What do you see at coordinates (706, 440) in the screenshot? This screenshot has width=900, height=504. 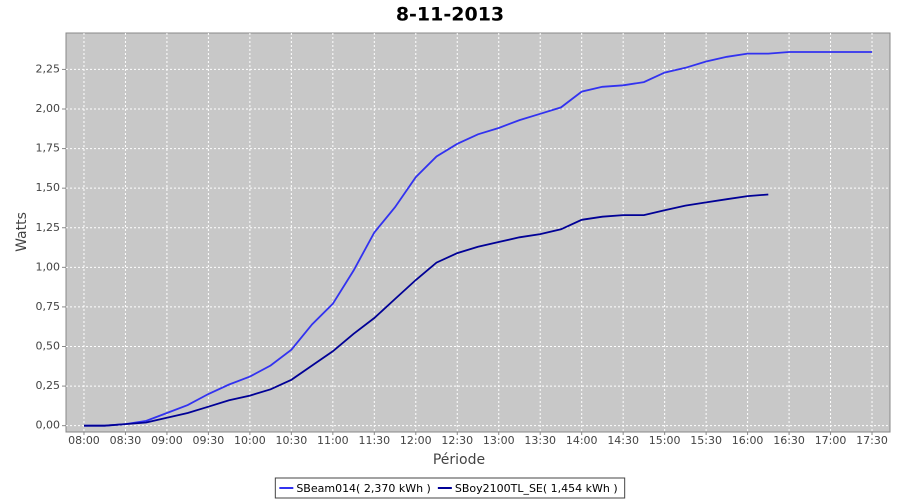 I see `x-tick-label: 15:30` at bounding box center [706, 440].